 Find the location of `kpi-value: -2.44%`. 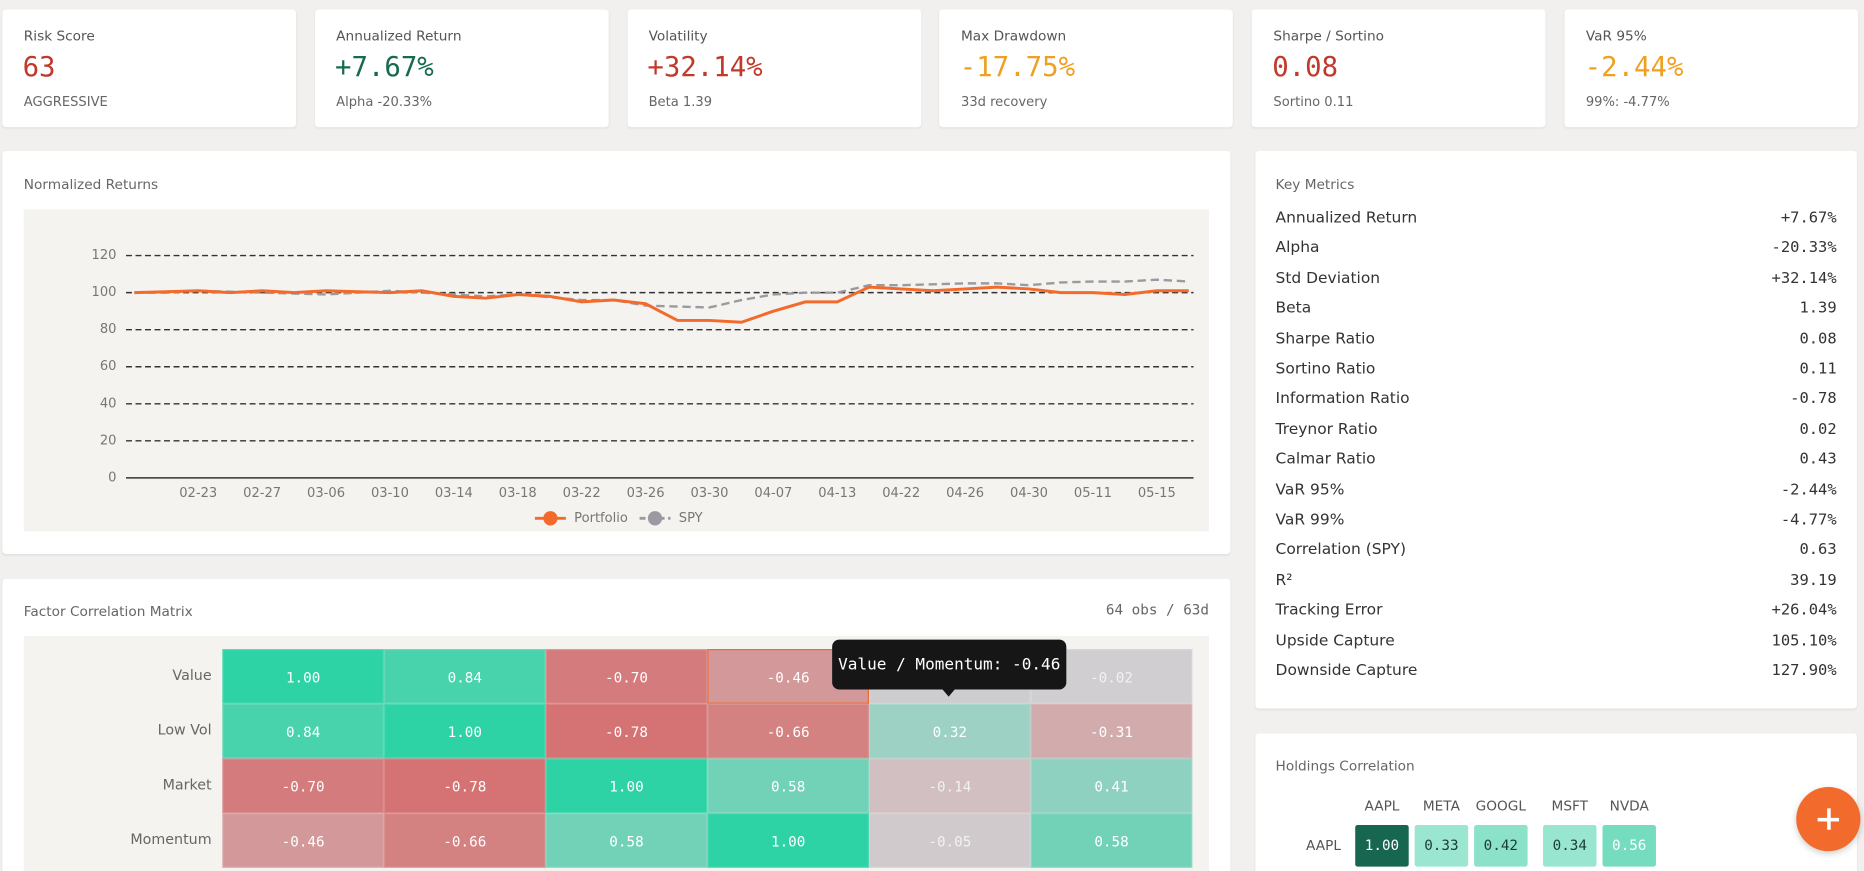

kpi-value: -2.44% is located at coordinates (1634, 68).